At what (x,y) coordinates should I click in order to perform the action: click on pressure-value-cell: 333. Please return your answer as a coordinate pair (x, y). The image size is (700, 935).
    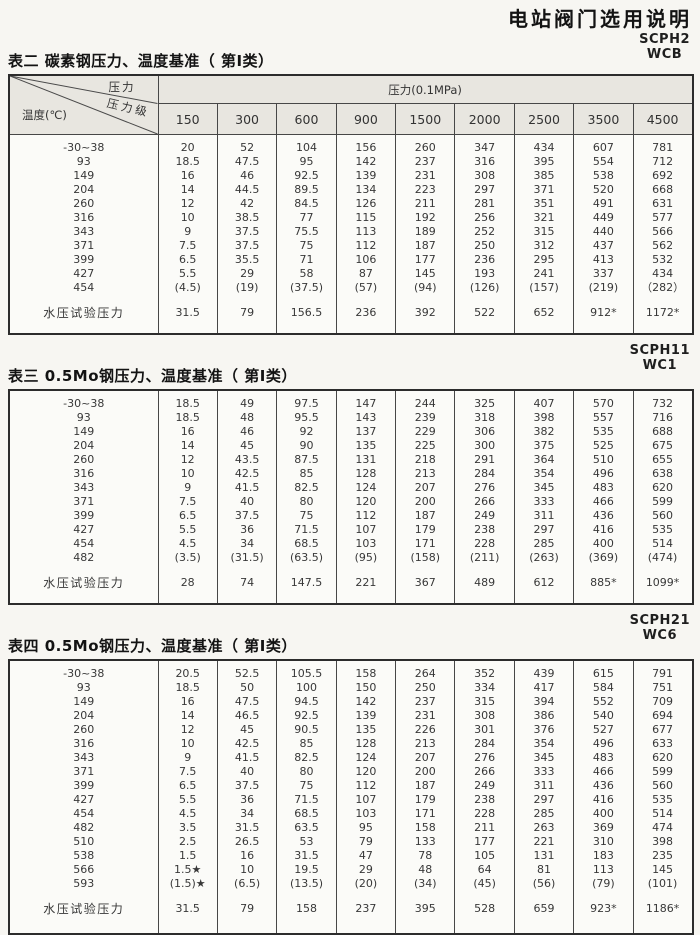
    Looking at the image, I should click on (543, 502).